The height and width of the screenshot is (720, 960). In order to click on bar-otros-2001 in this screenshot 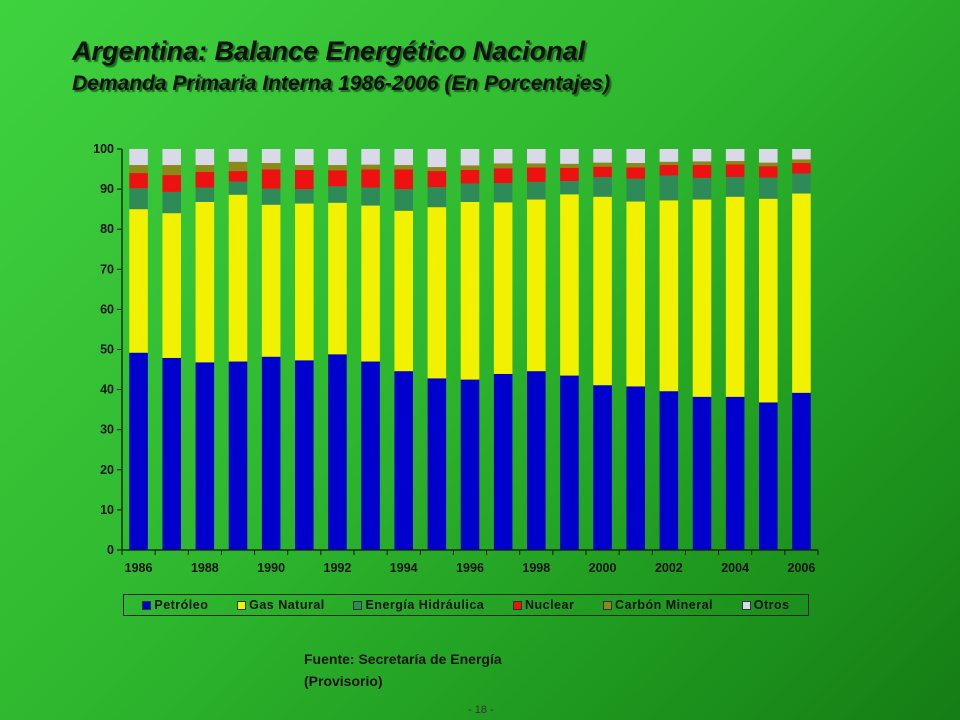, I will do `click(635, 156)`.